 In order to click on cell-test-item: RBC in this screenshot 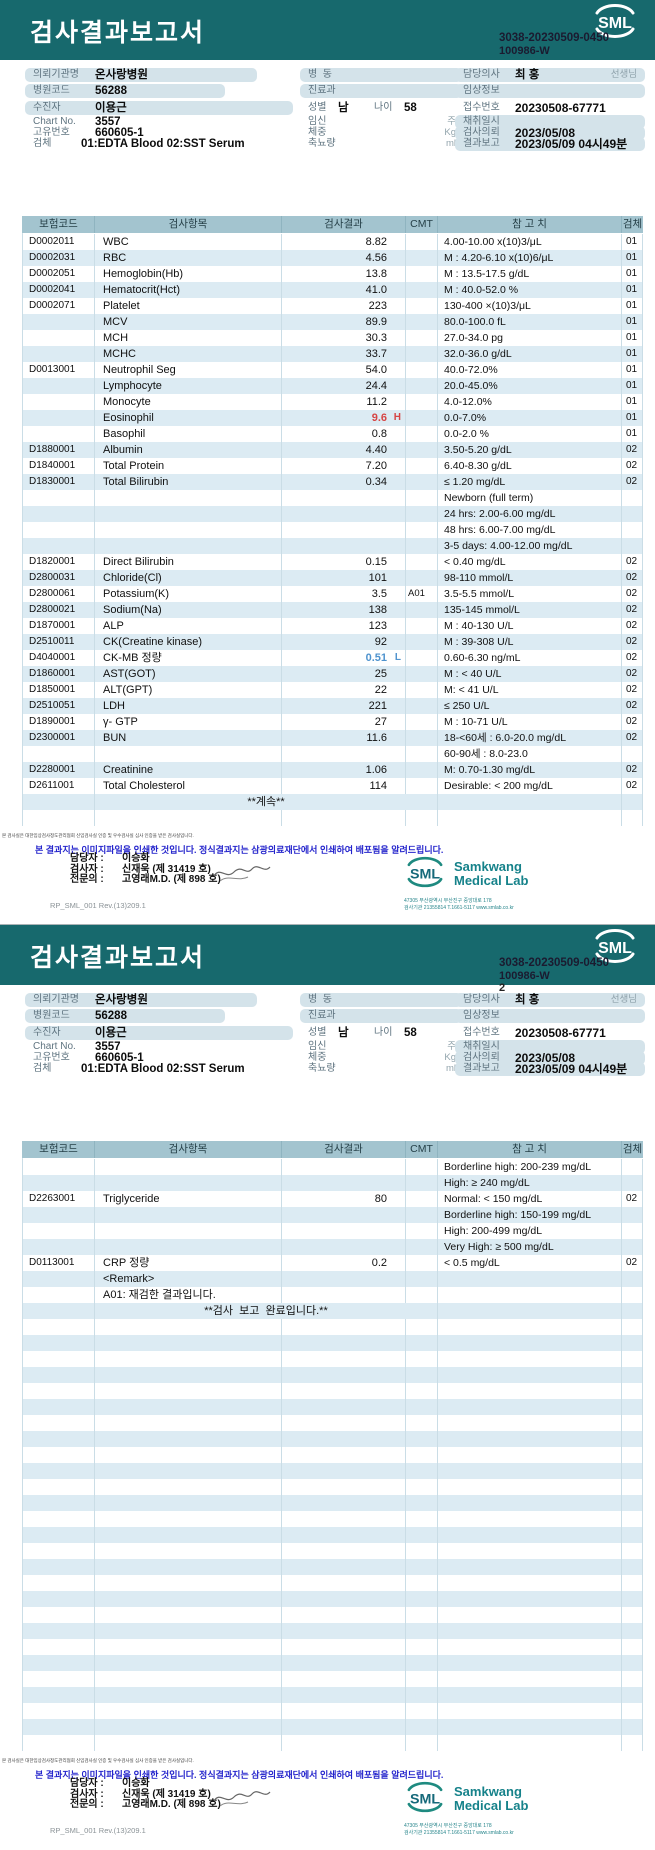, I will do `click(188, 258)`.